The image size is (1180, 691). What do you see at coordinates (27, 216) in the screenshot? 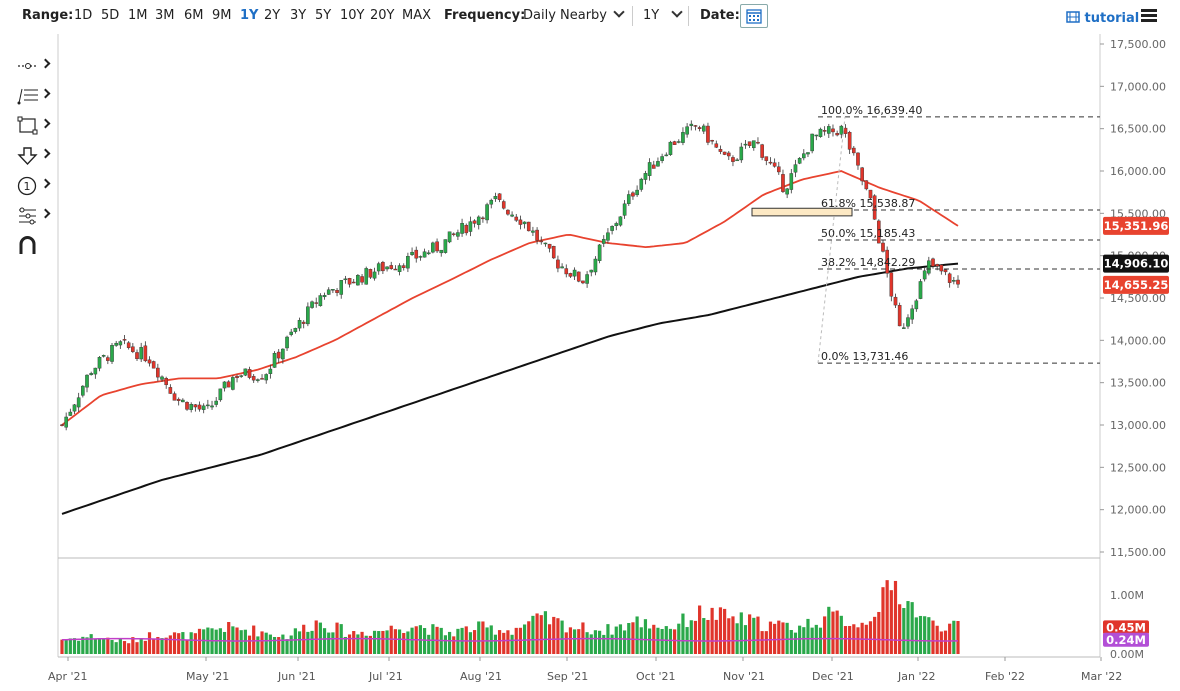
I see `hierarchy-tool-icon` at bounding box center [27, 216].